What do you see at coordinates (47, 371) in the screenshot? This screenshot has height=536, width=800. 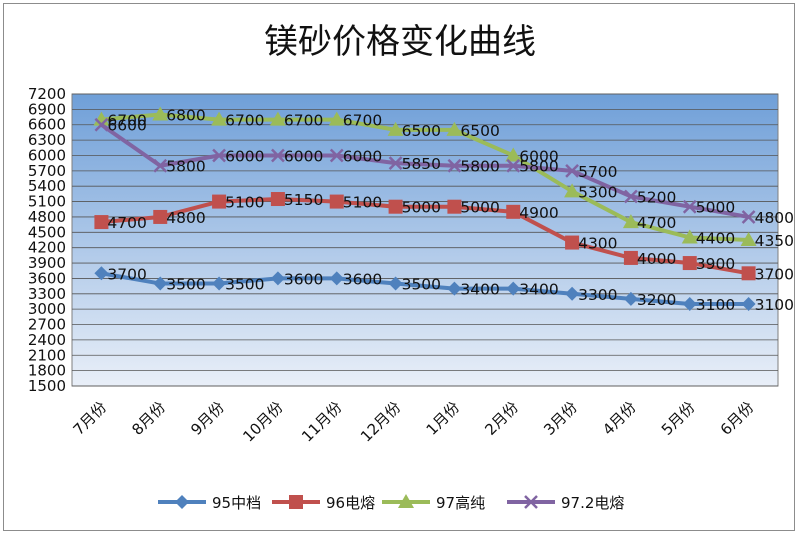 I see `y-tick-label: 1800` at bounding box center [47, 371].